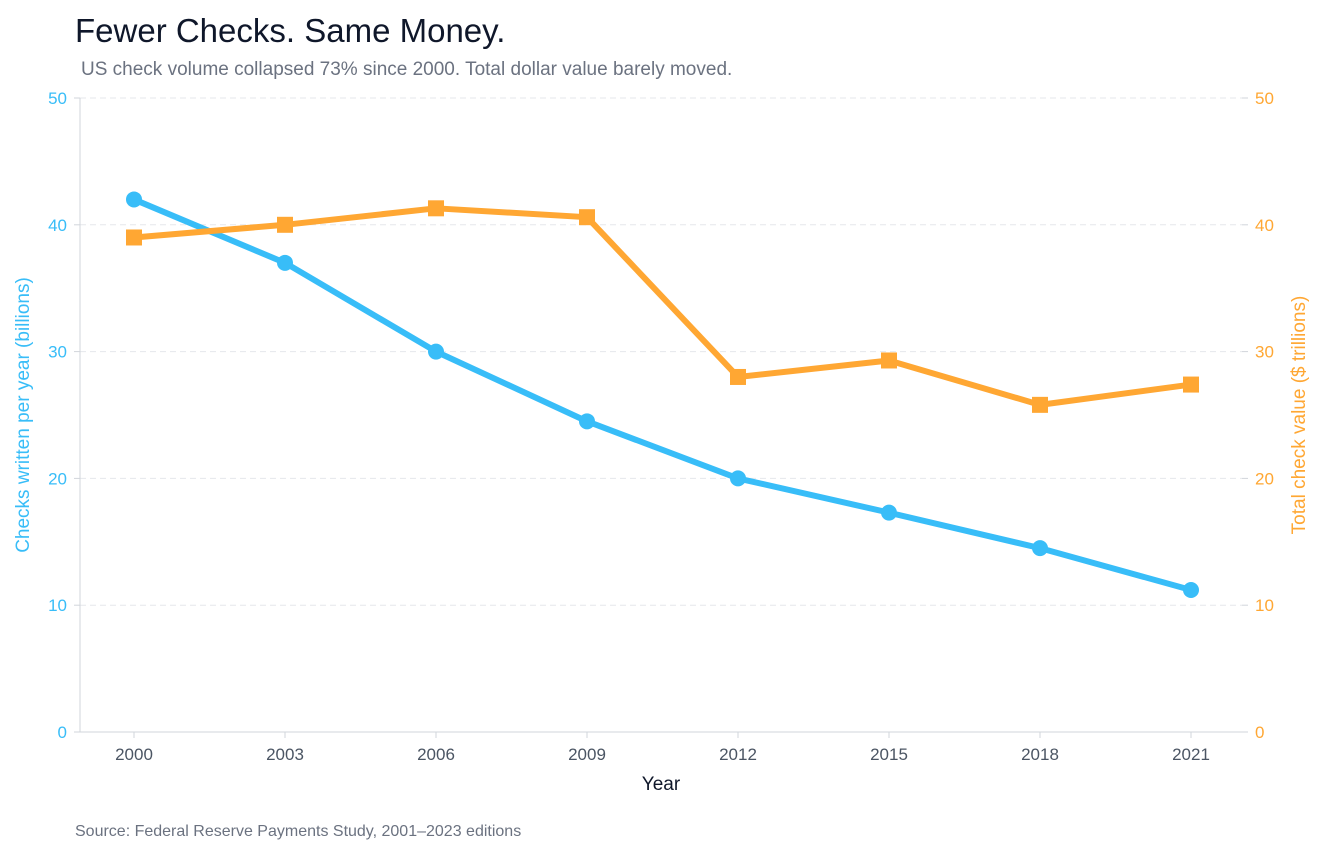  I want to click on y-tick-label-left: 30, so click(57, 352).